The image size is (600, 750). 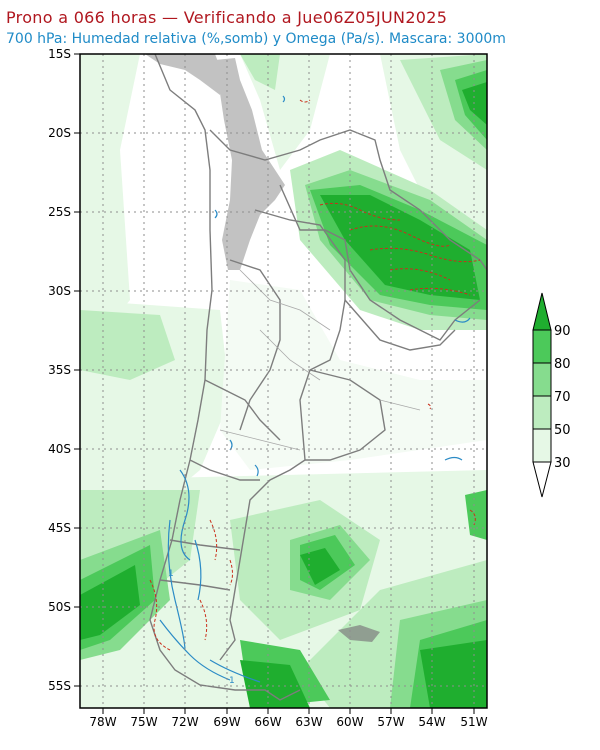 I want to click on falkland-islands, so click(x=359, y=633).